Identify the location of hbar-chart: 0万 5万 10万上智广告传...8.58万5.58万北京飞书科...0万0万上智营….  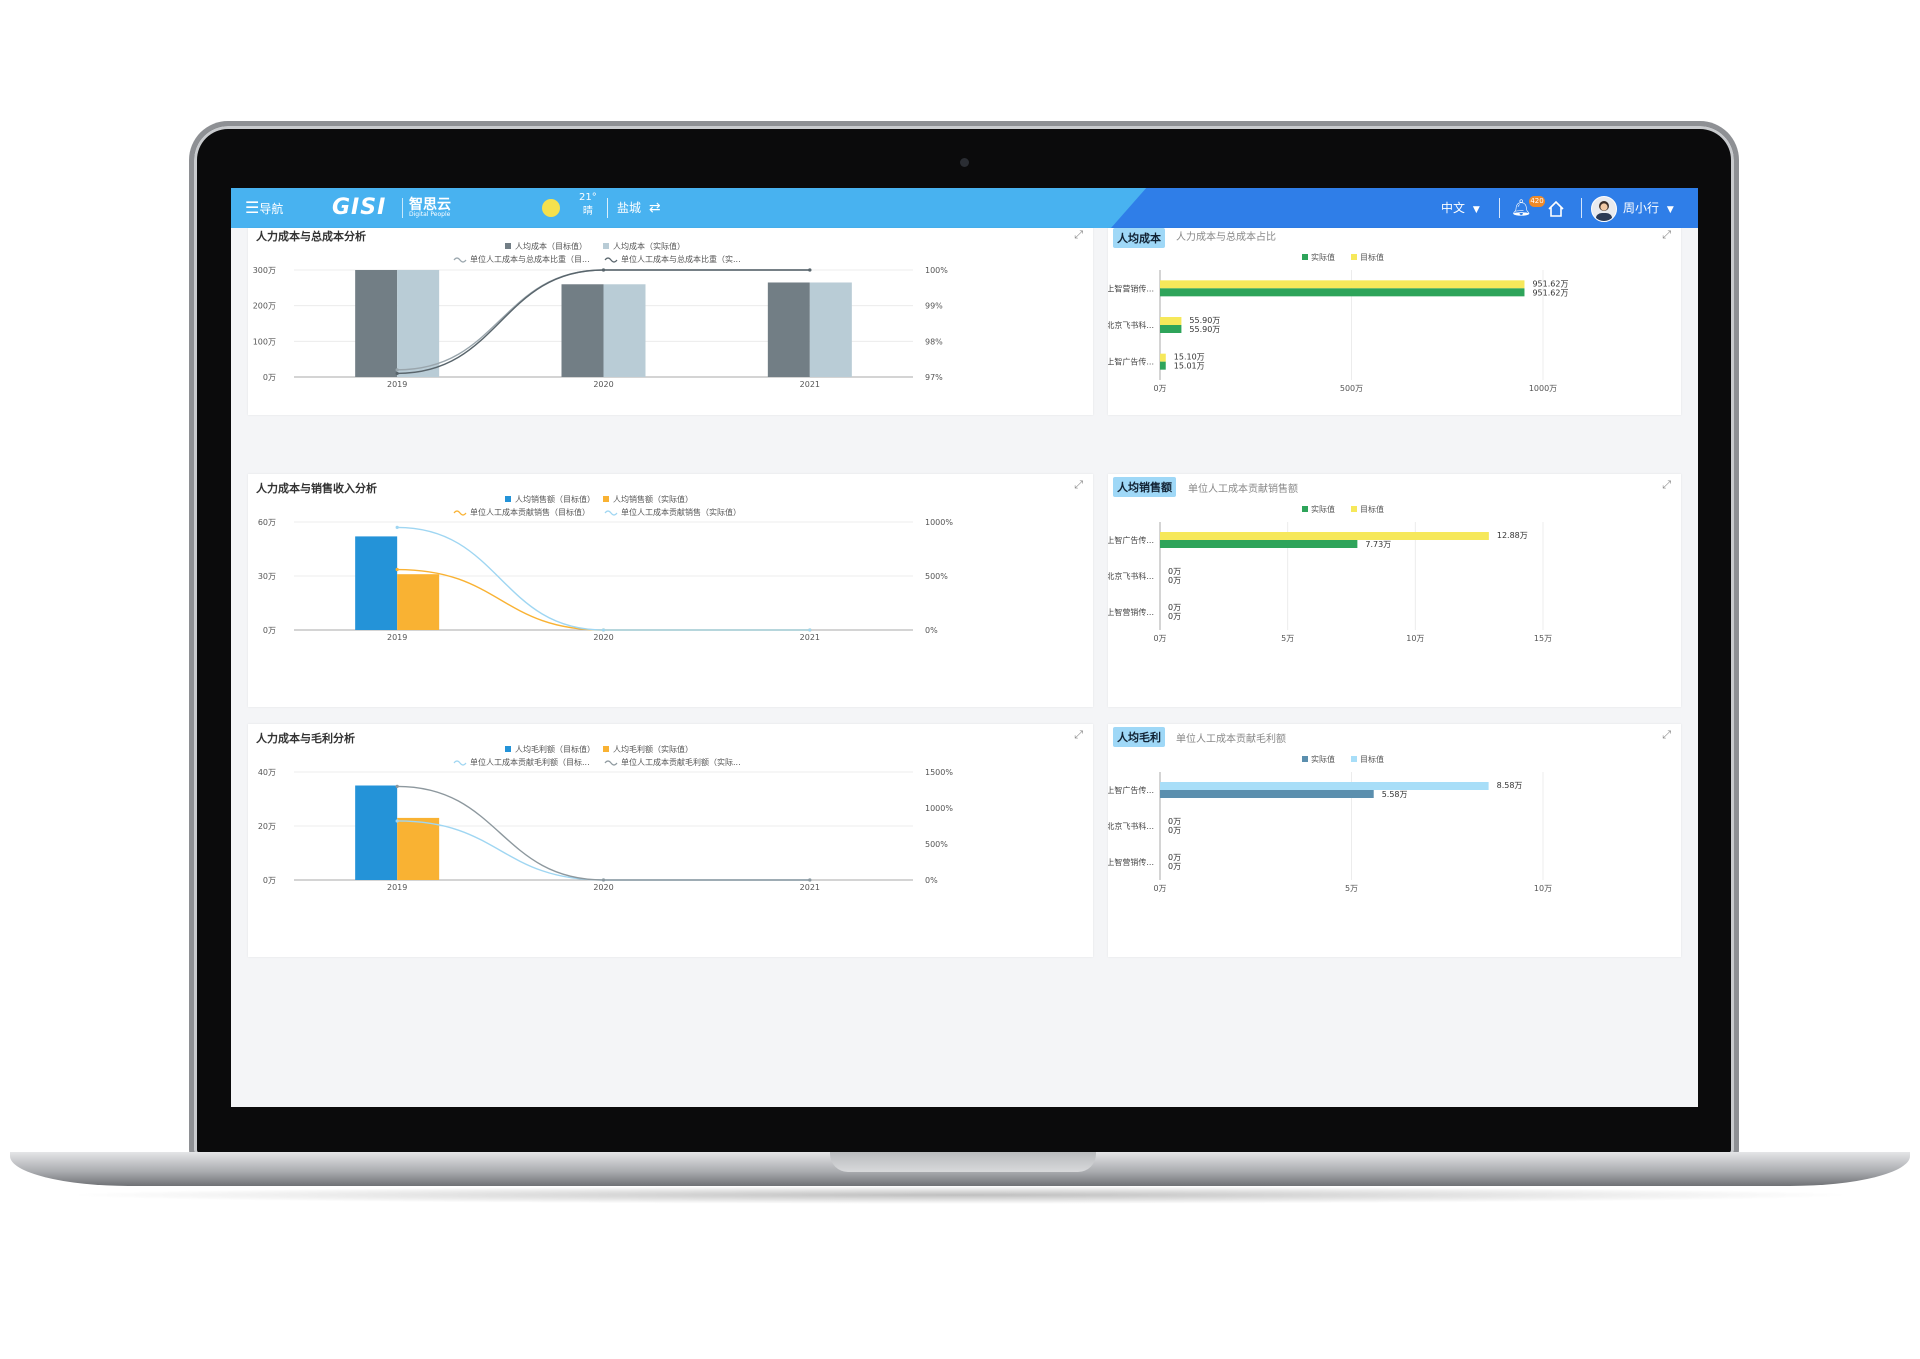
(1329, 823).